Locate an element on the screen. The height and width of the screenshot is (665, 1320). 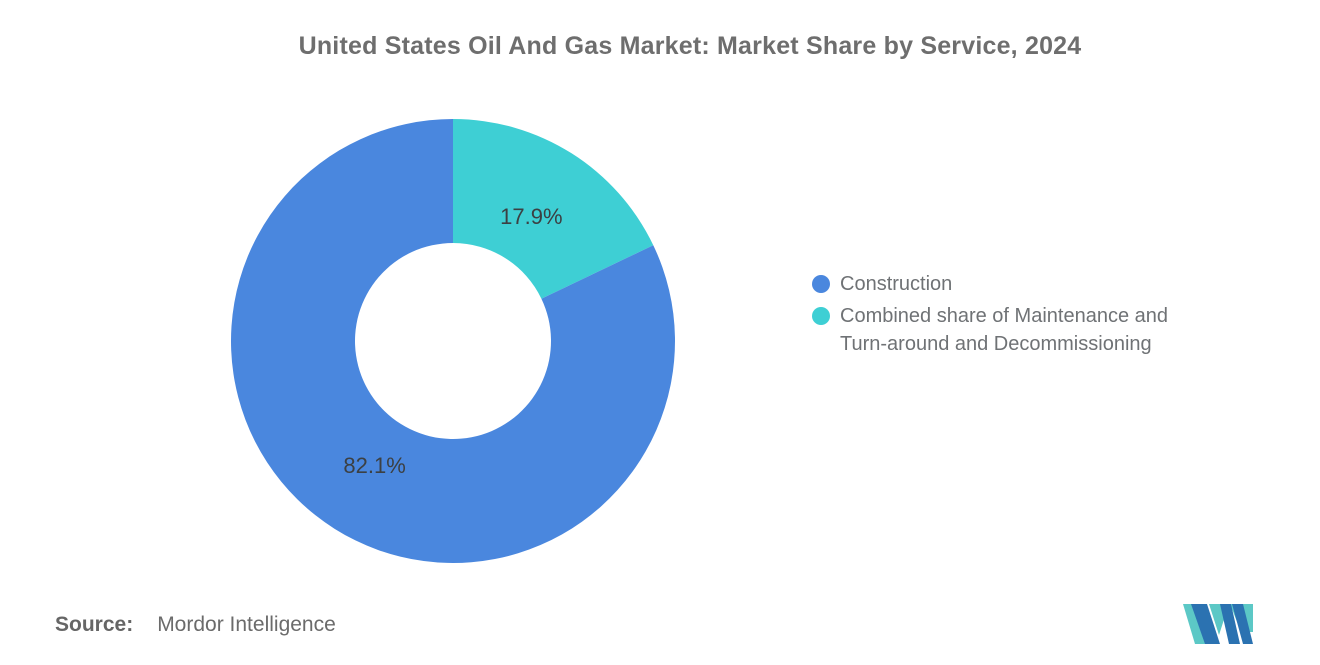
legend-item-construction: Construction is located at coordinates (1015, 284).